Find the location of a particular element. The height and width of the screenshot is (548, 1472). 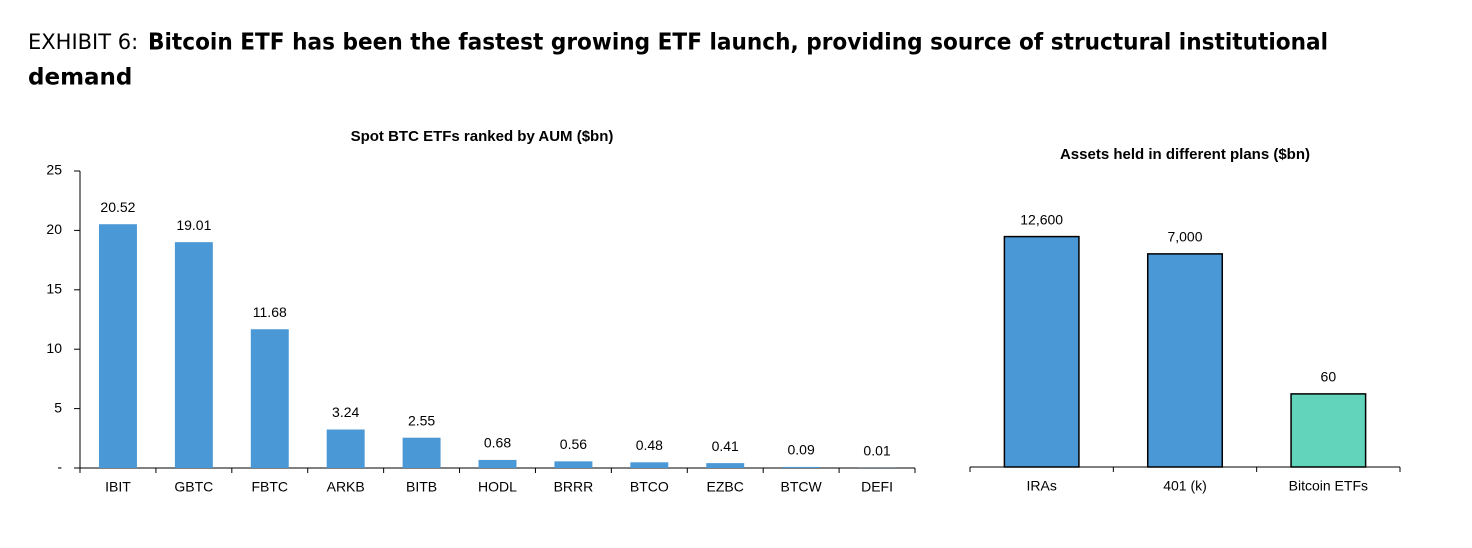

y-tick-label: - is located at coordinates (59, 467).